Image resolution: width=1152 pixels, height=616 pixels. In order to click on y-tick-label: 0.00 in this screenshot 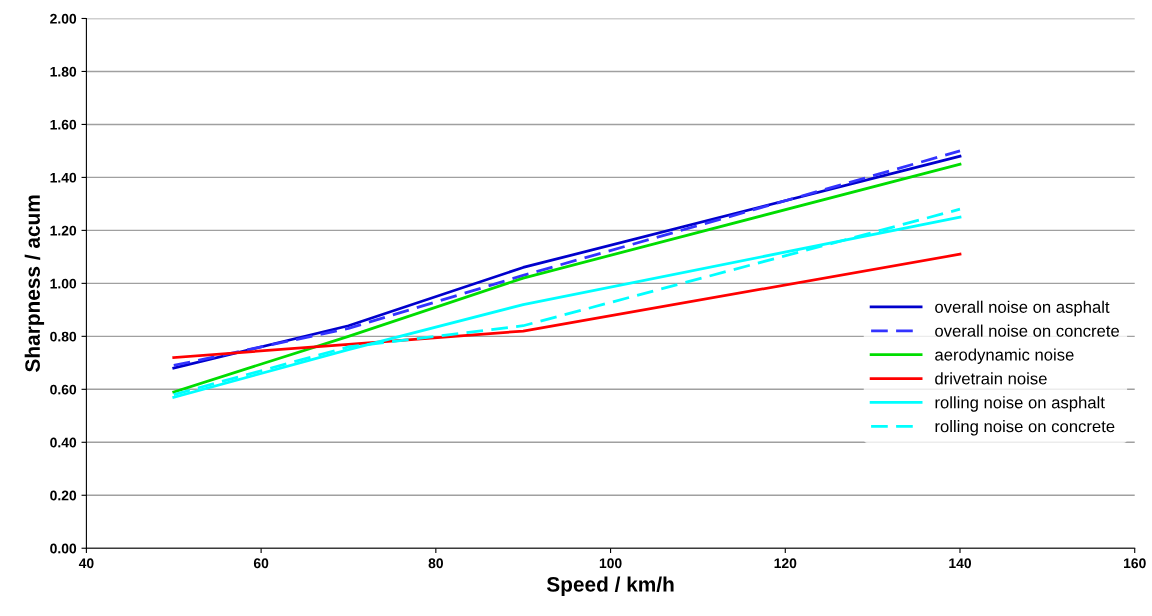, I will do `click(63, 548)`.